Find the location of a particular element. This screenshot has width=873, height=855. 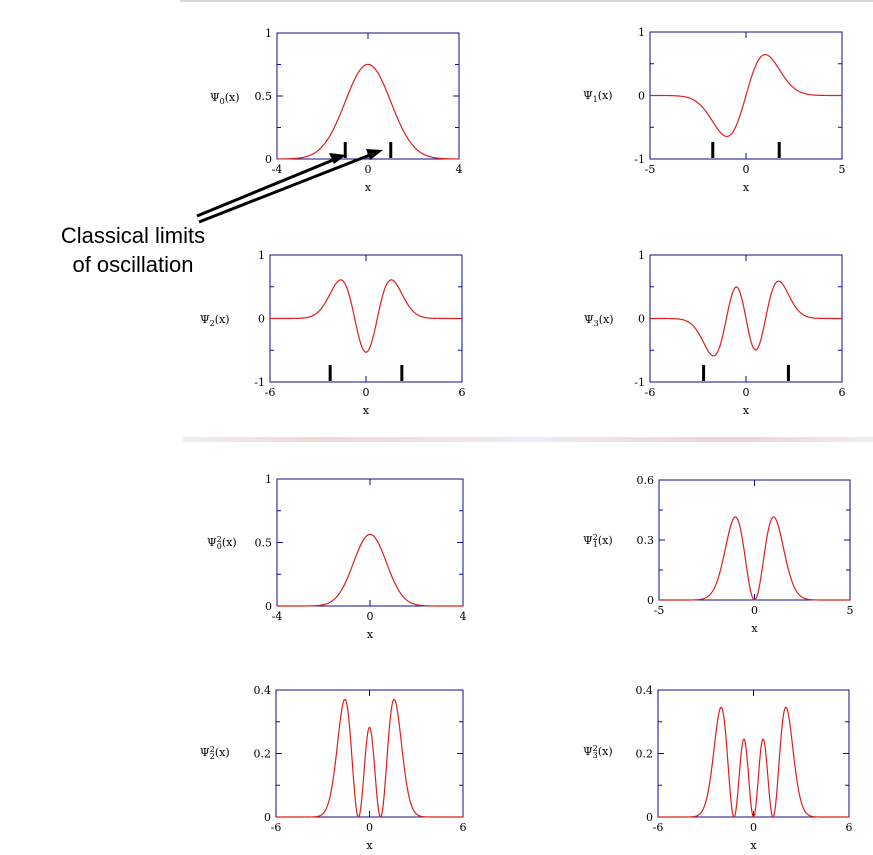

y-axis-label: Ψ0(x) is located at coordinates (225, 98).